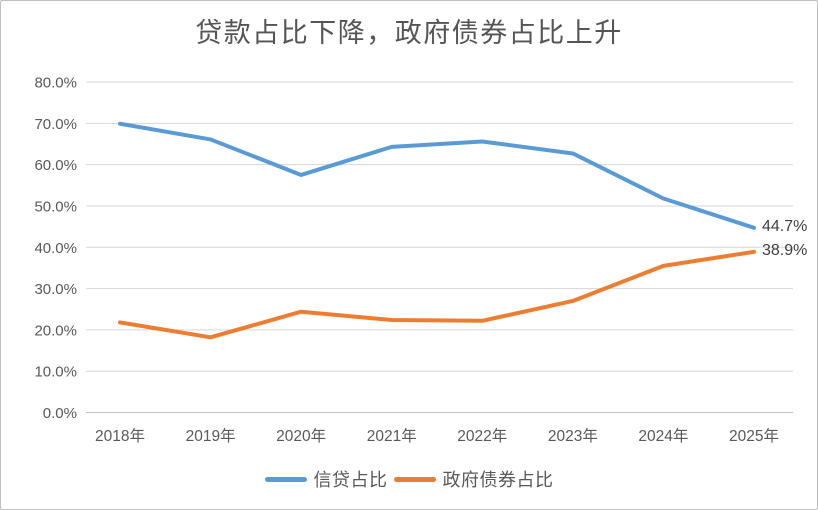  I want to click on end-data-label-govbond: 38.9%, so click(784, 250).